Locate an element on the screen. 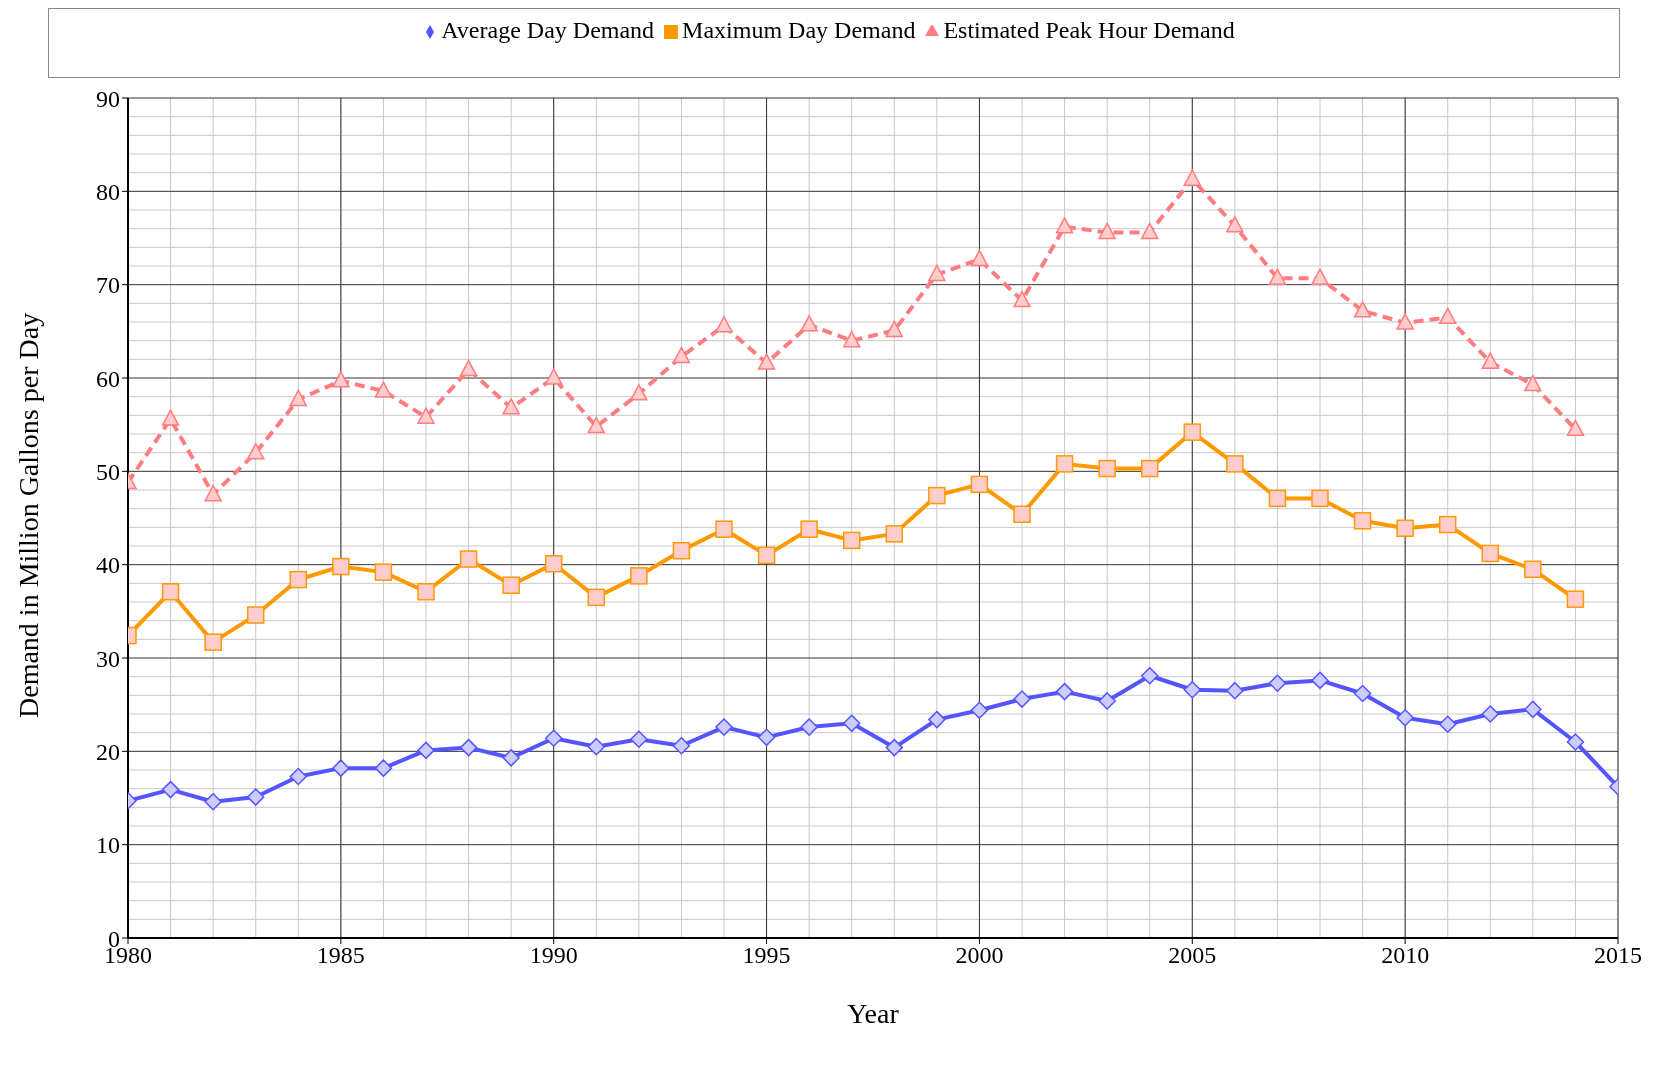 Image resolution: width=1675 pixels, height=1086 pixels. y-tick-label: 40 is located at coordinates (108, 565).